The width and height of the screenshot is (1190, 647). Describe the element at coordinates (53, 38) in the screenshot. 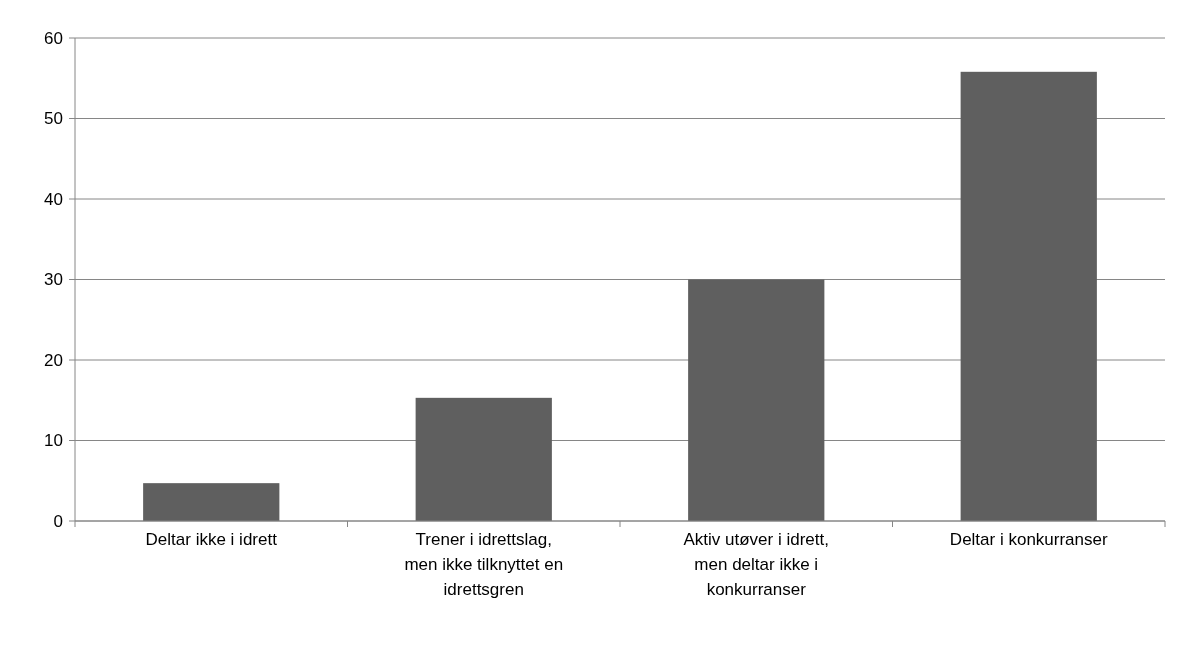

I see `y-tick-label: 60` at that location.